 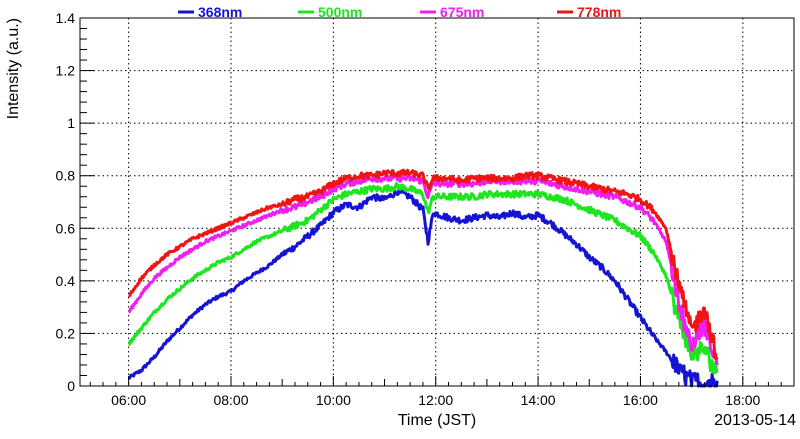 What do you see at coordinates (437, 420) in the screenshot?
I see `x-axis-title: Time (JST)` at bounding box center [437, 420].